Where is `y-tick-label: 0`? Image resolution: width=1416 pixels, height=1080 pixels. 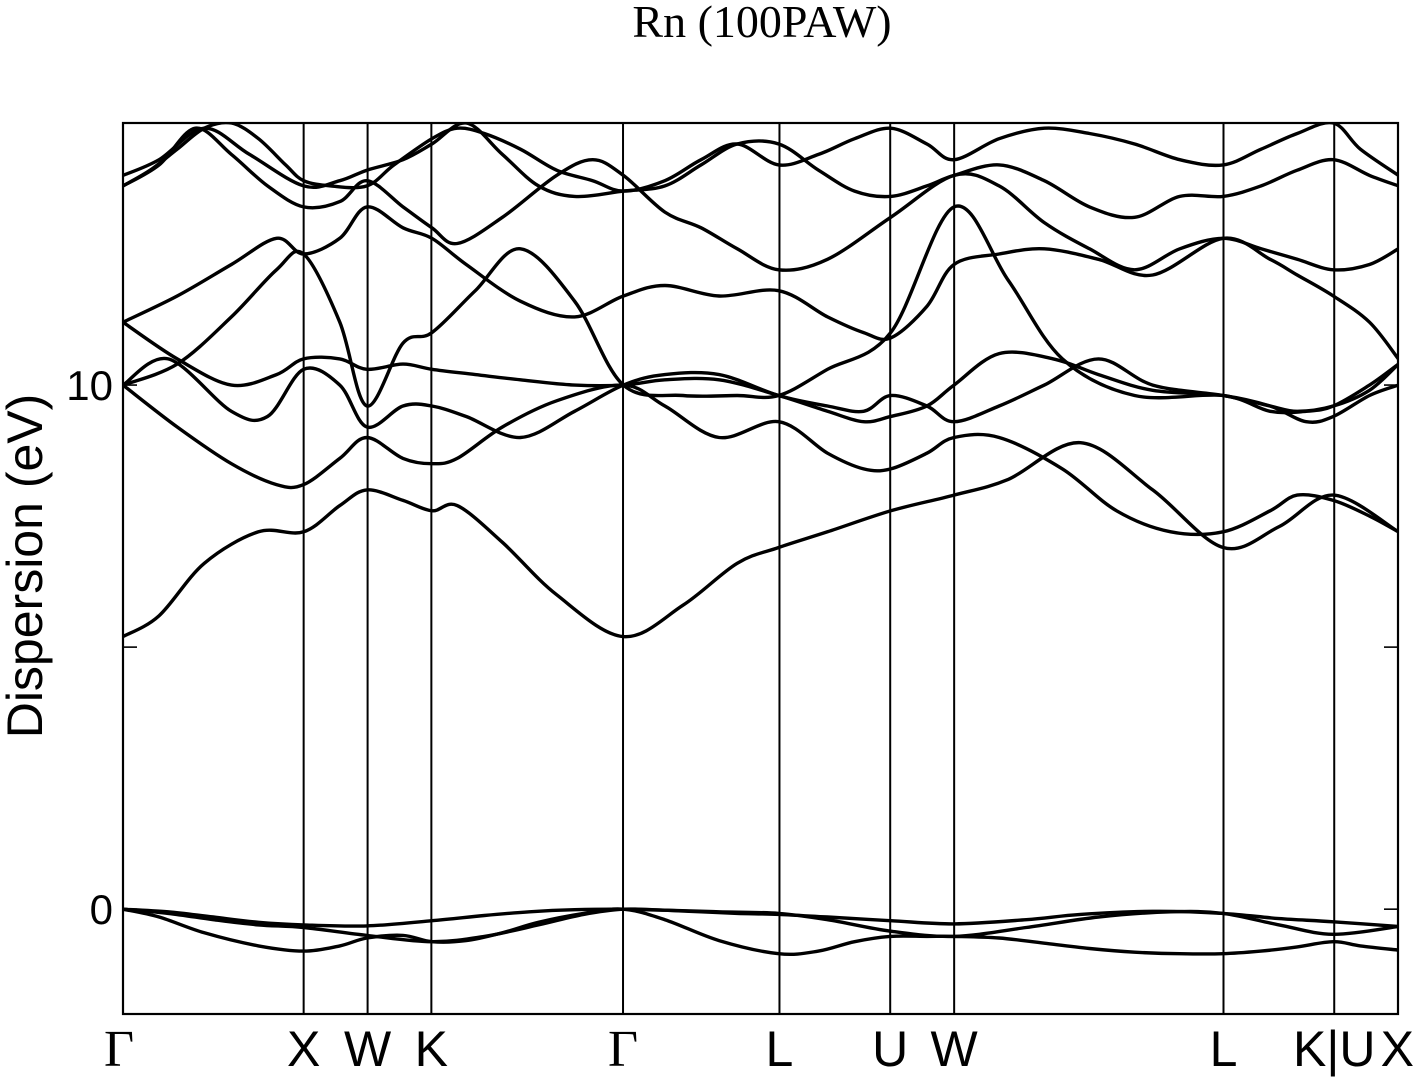 y-tick-label: 0 is located at coordinates (101, 909).